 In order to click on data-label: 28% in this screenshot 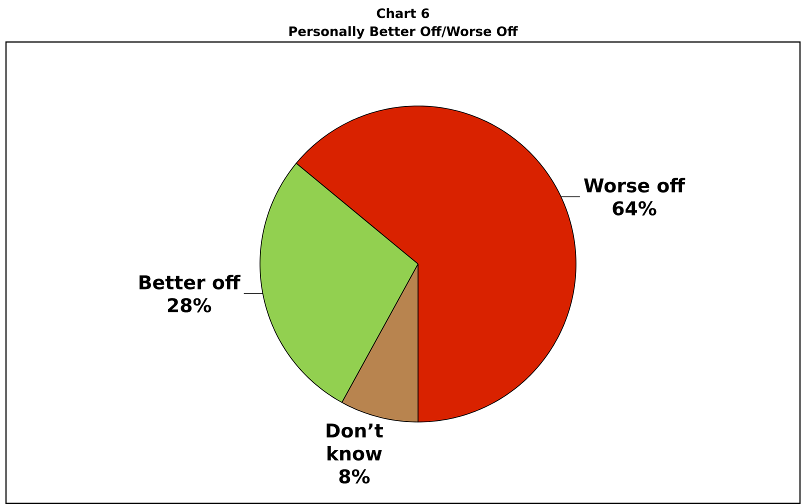, I will do `click(190, 305)`.